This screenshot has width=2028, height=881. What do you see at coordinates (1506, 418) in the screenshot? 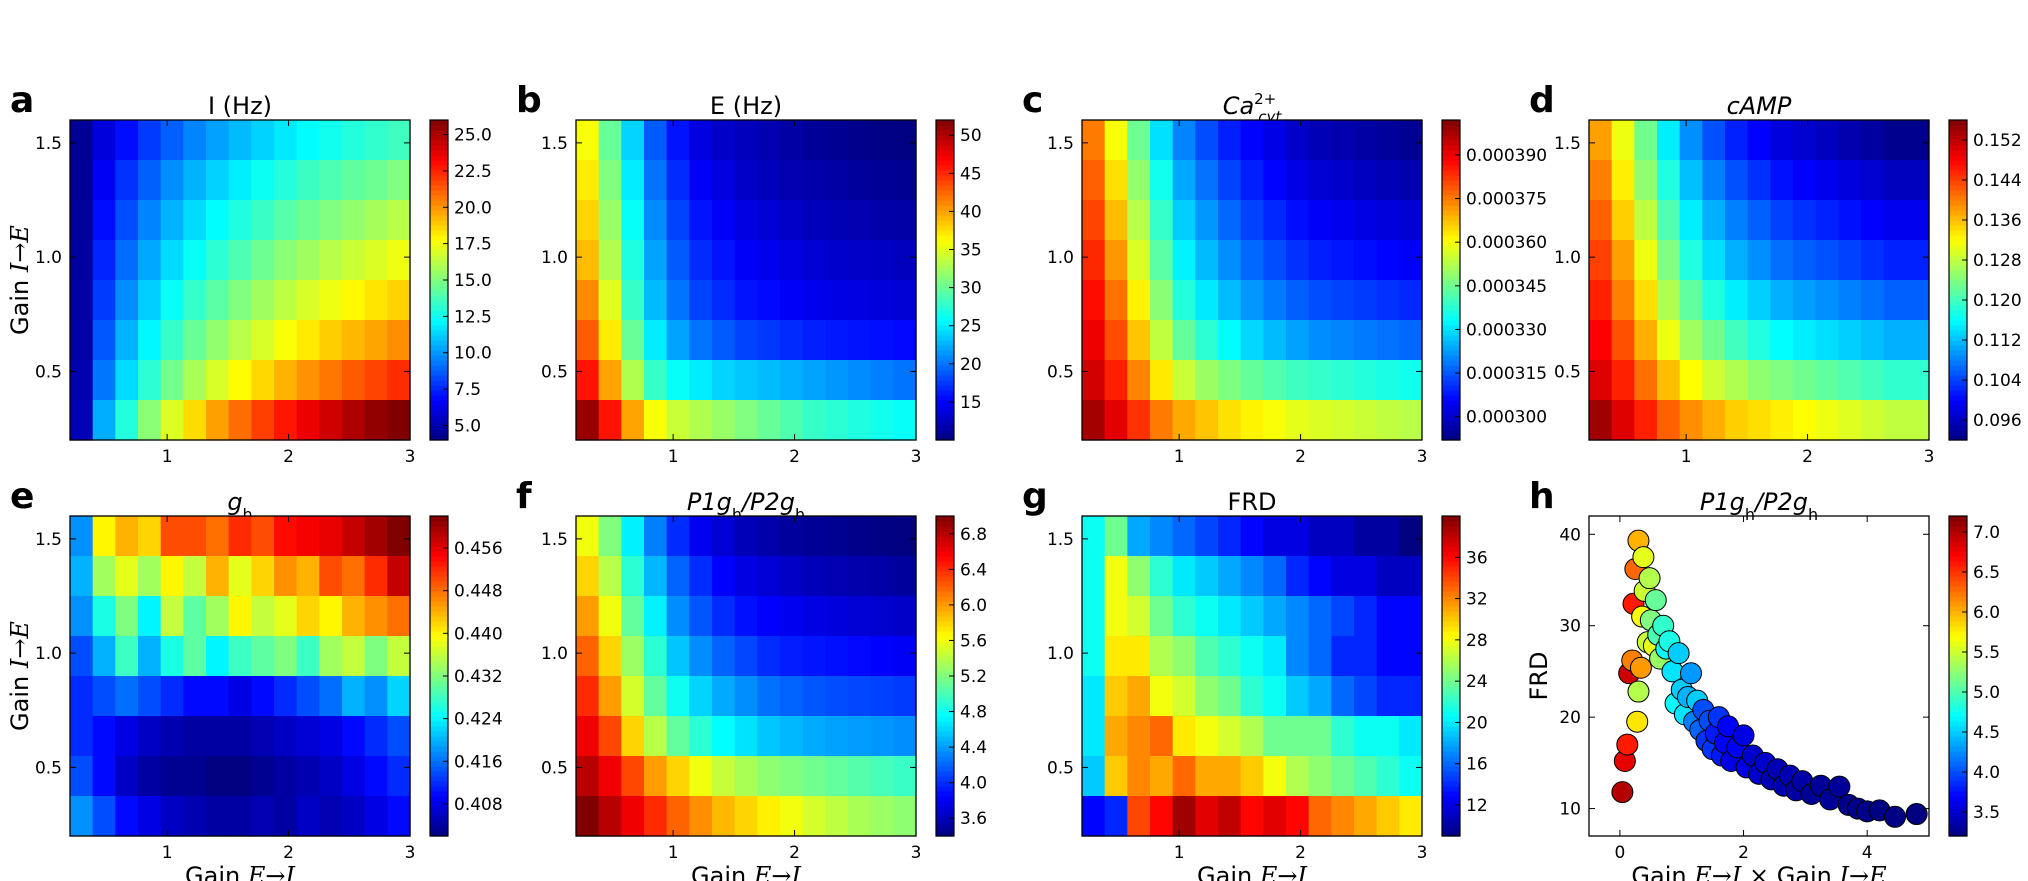
I see `colorbar-tick-label: 0.000300` at bounding box center [1506, 418].